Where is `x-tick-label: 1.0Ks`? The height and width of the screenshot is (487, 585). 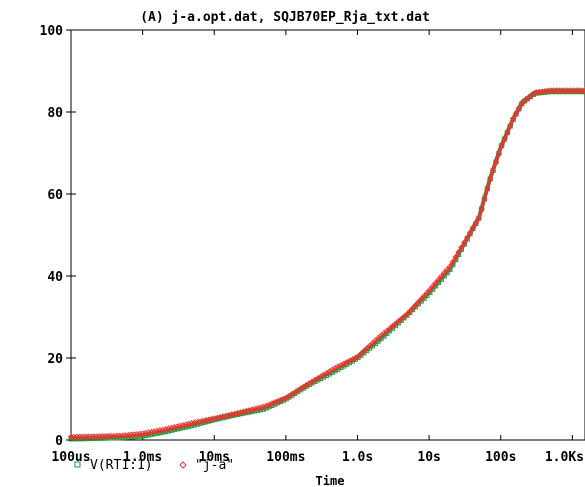 x-tick-label: 1.0Ks is located at coordinates (564, 457).